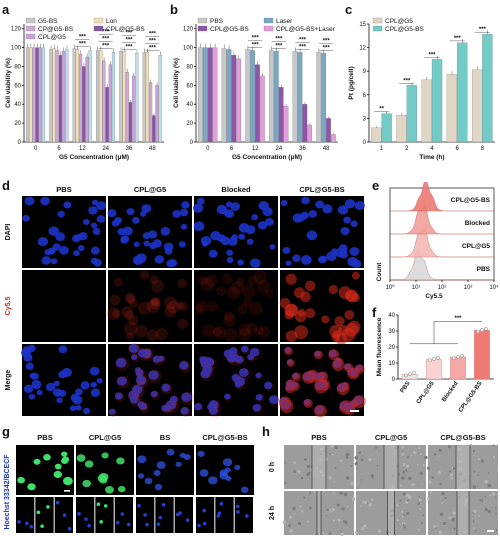 This screenshot has width=500, height=536. Describe the element at coordinates (426, 392) in the screenshot. I see `x-tick-label: CPL@G5` at that location.